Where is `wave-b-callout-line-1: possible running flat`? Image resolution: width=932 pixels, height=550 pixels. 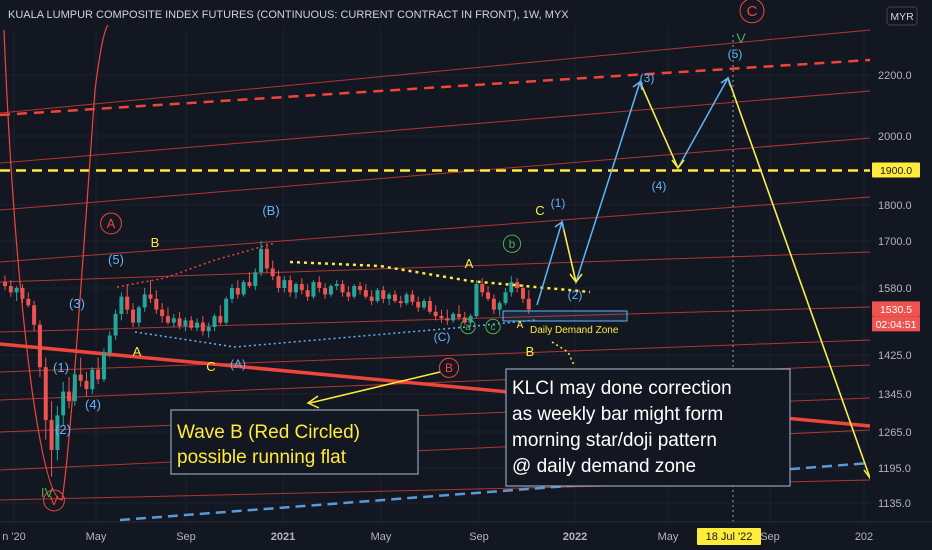
wave-b-callout-line-1: possible running flat is located at coordinates (262, 457).